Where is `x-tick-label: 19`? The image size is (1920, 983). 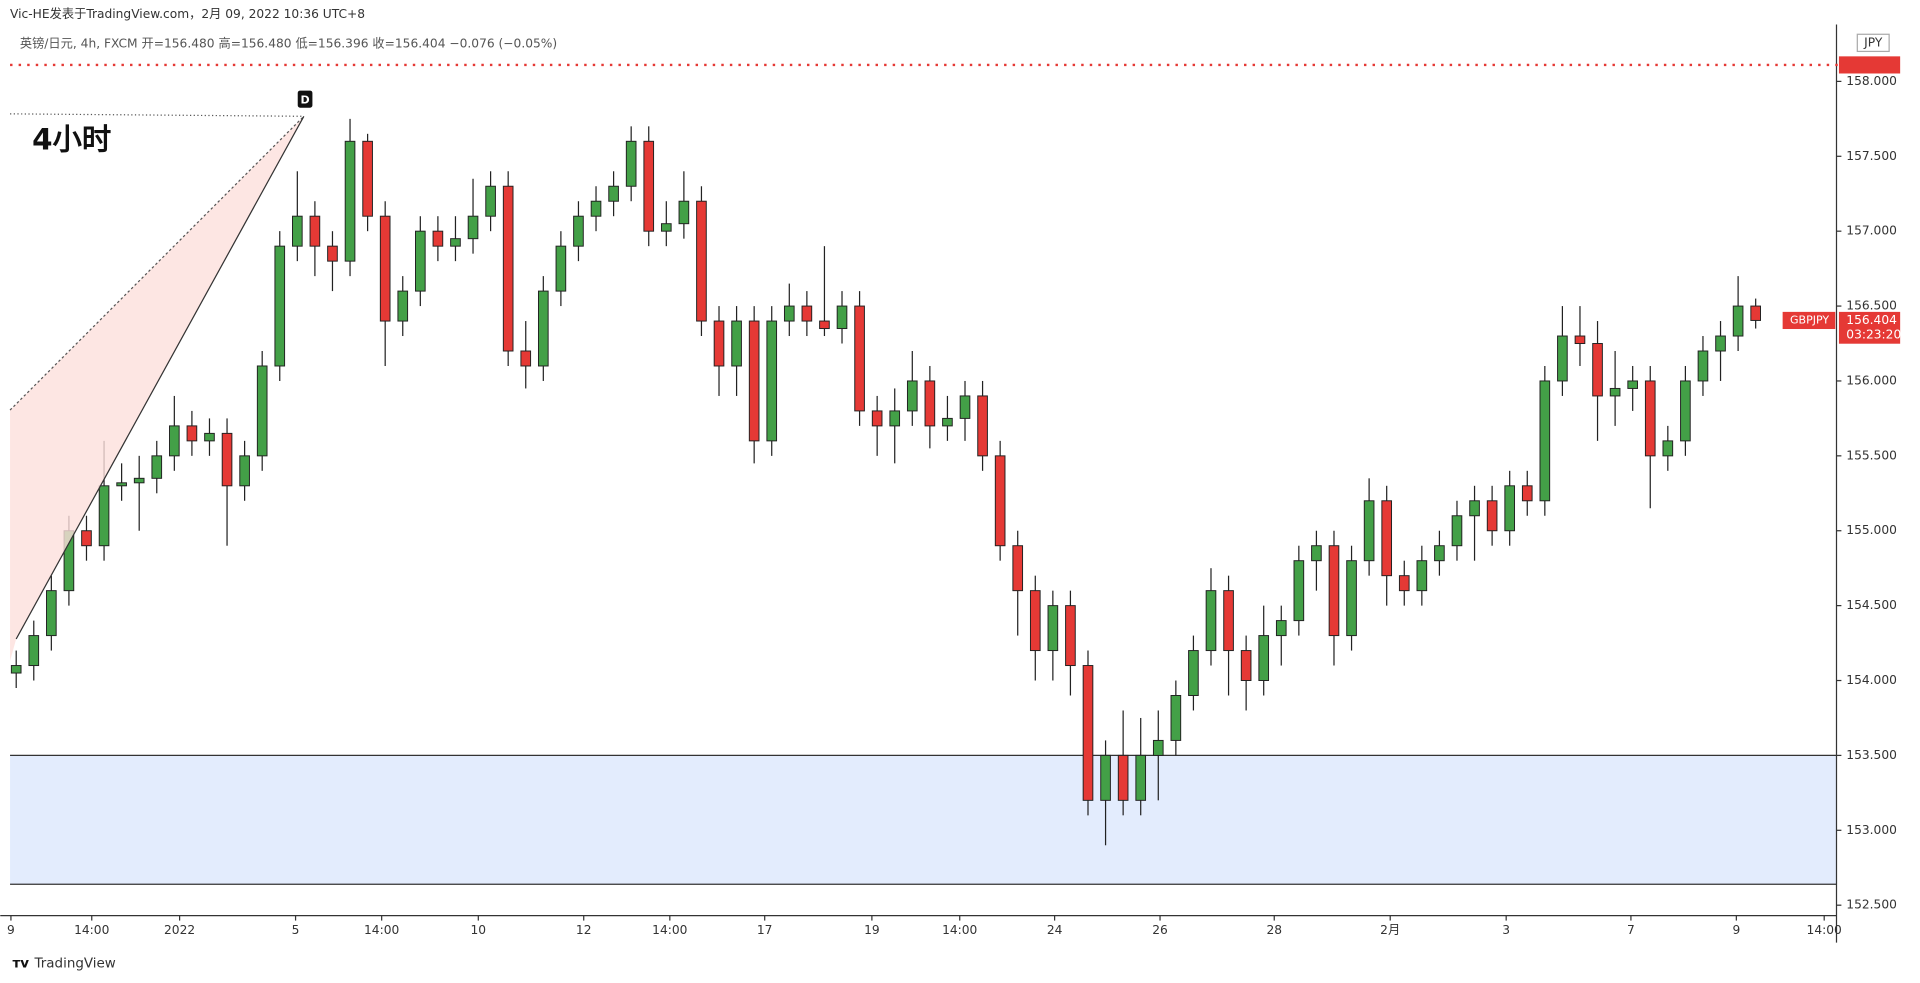 x-tick-label: 19 is located at coordinates (872, 930).